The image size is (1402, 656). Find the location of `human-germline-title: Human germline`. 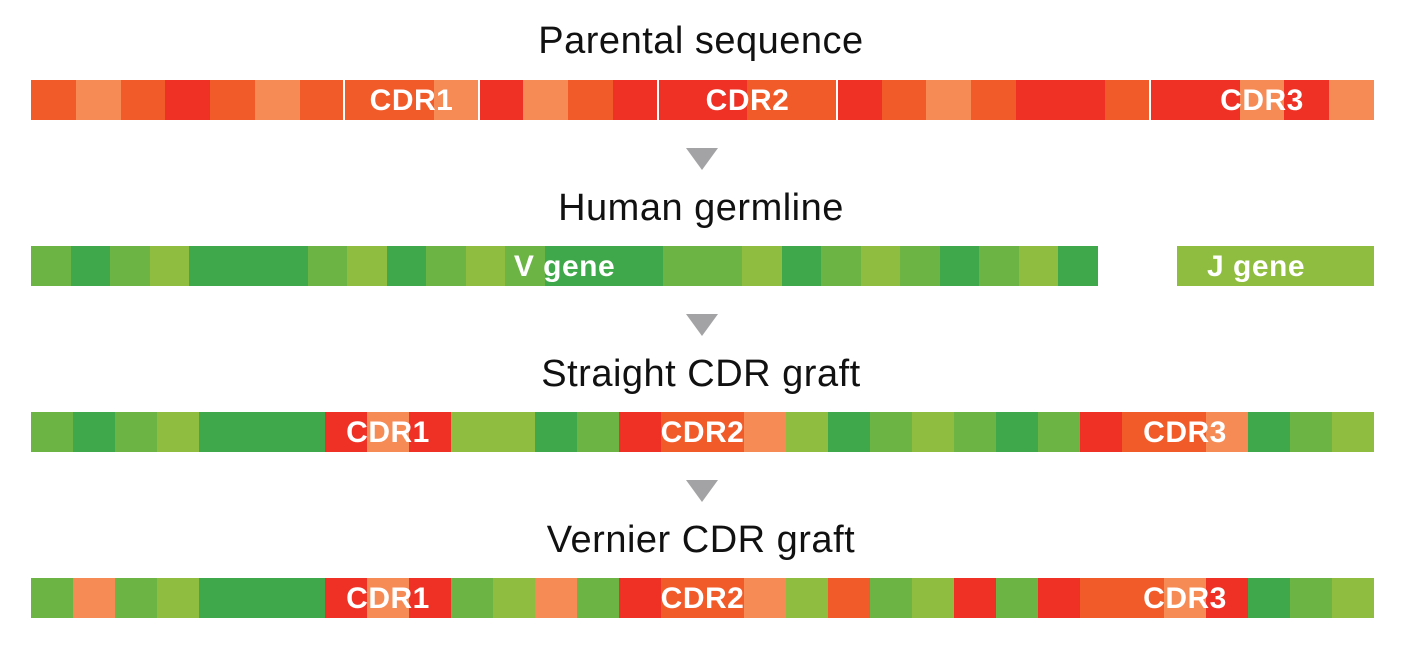

human-germline-title: Human germline is located at coordinates (701, 208).